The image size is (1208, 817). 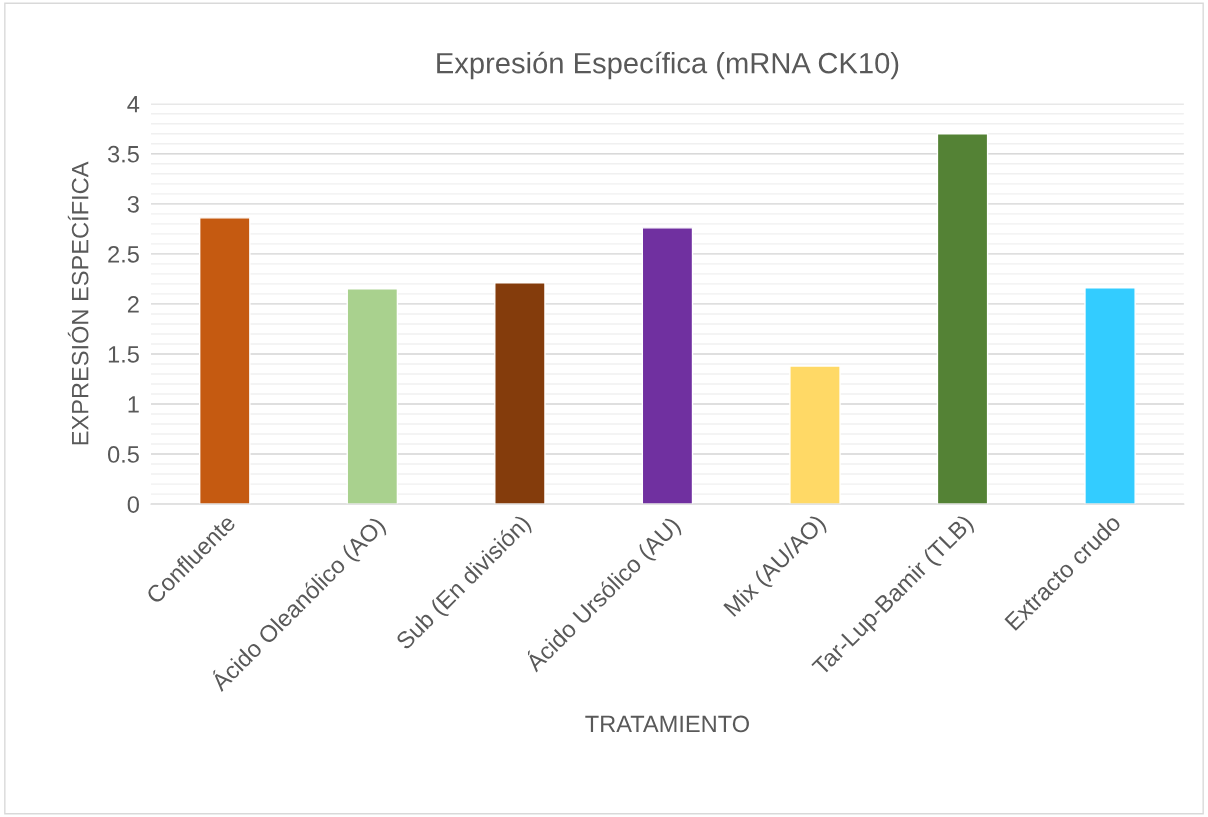 I want to click on y-tick-label: 3, so click(x=133, y=204).